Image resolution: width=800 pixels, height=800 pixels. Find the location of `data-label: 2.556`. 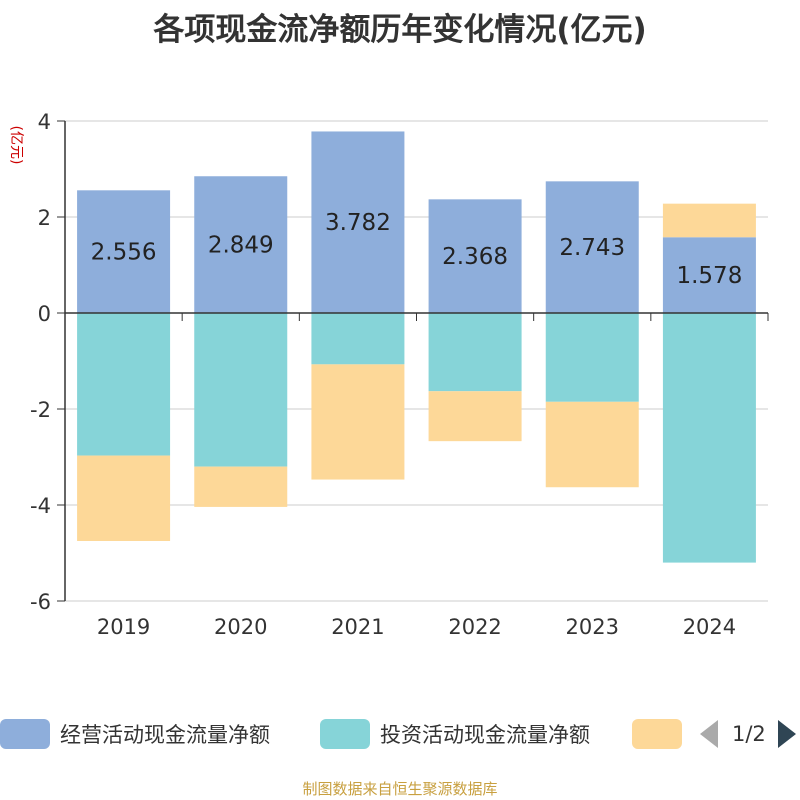

data-label: 2.556 is located at coordinates (124, 253).